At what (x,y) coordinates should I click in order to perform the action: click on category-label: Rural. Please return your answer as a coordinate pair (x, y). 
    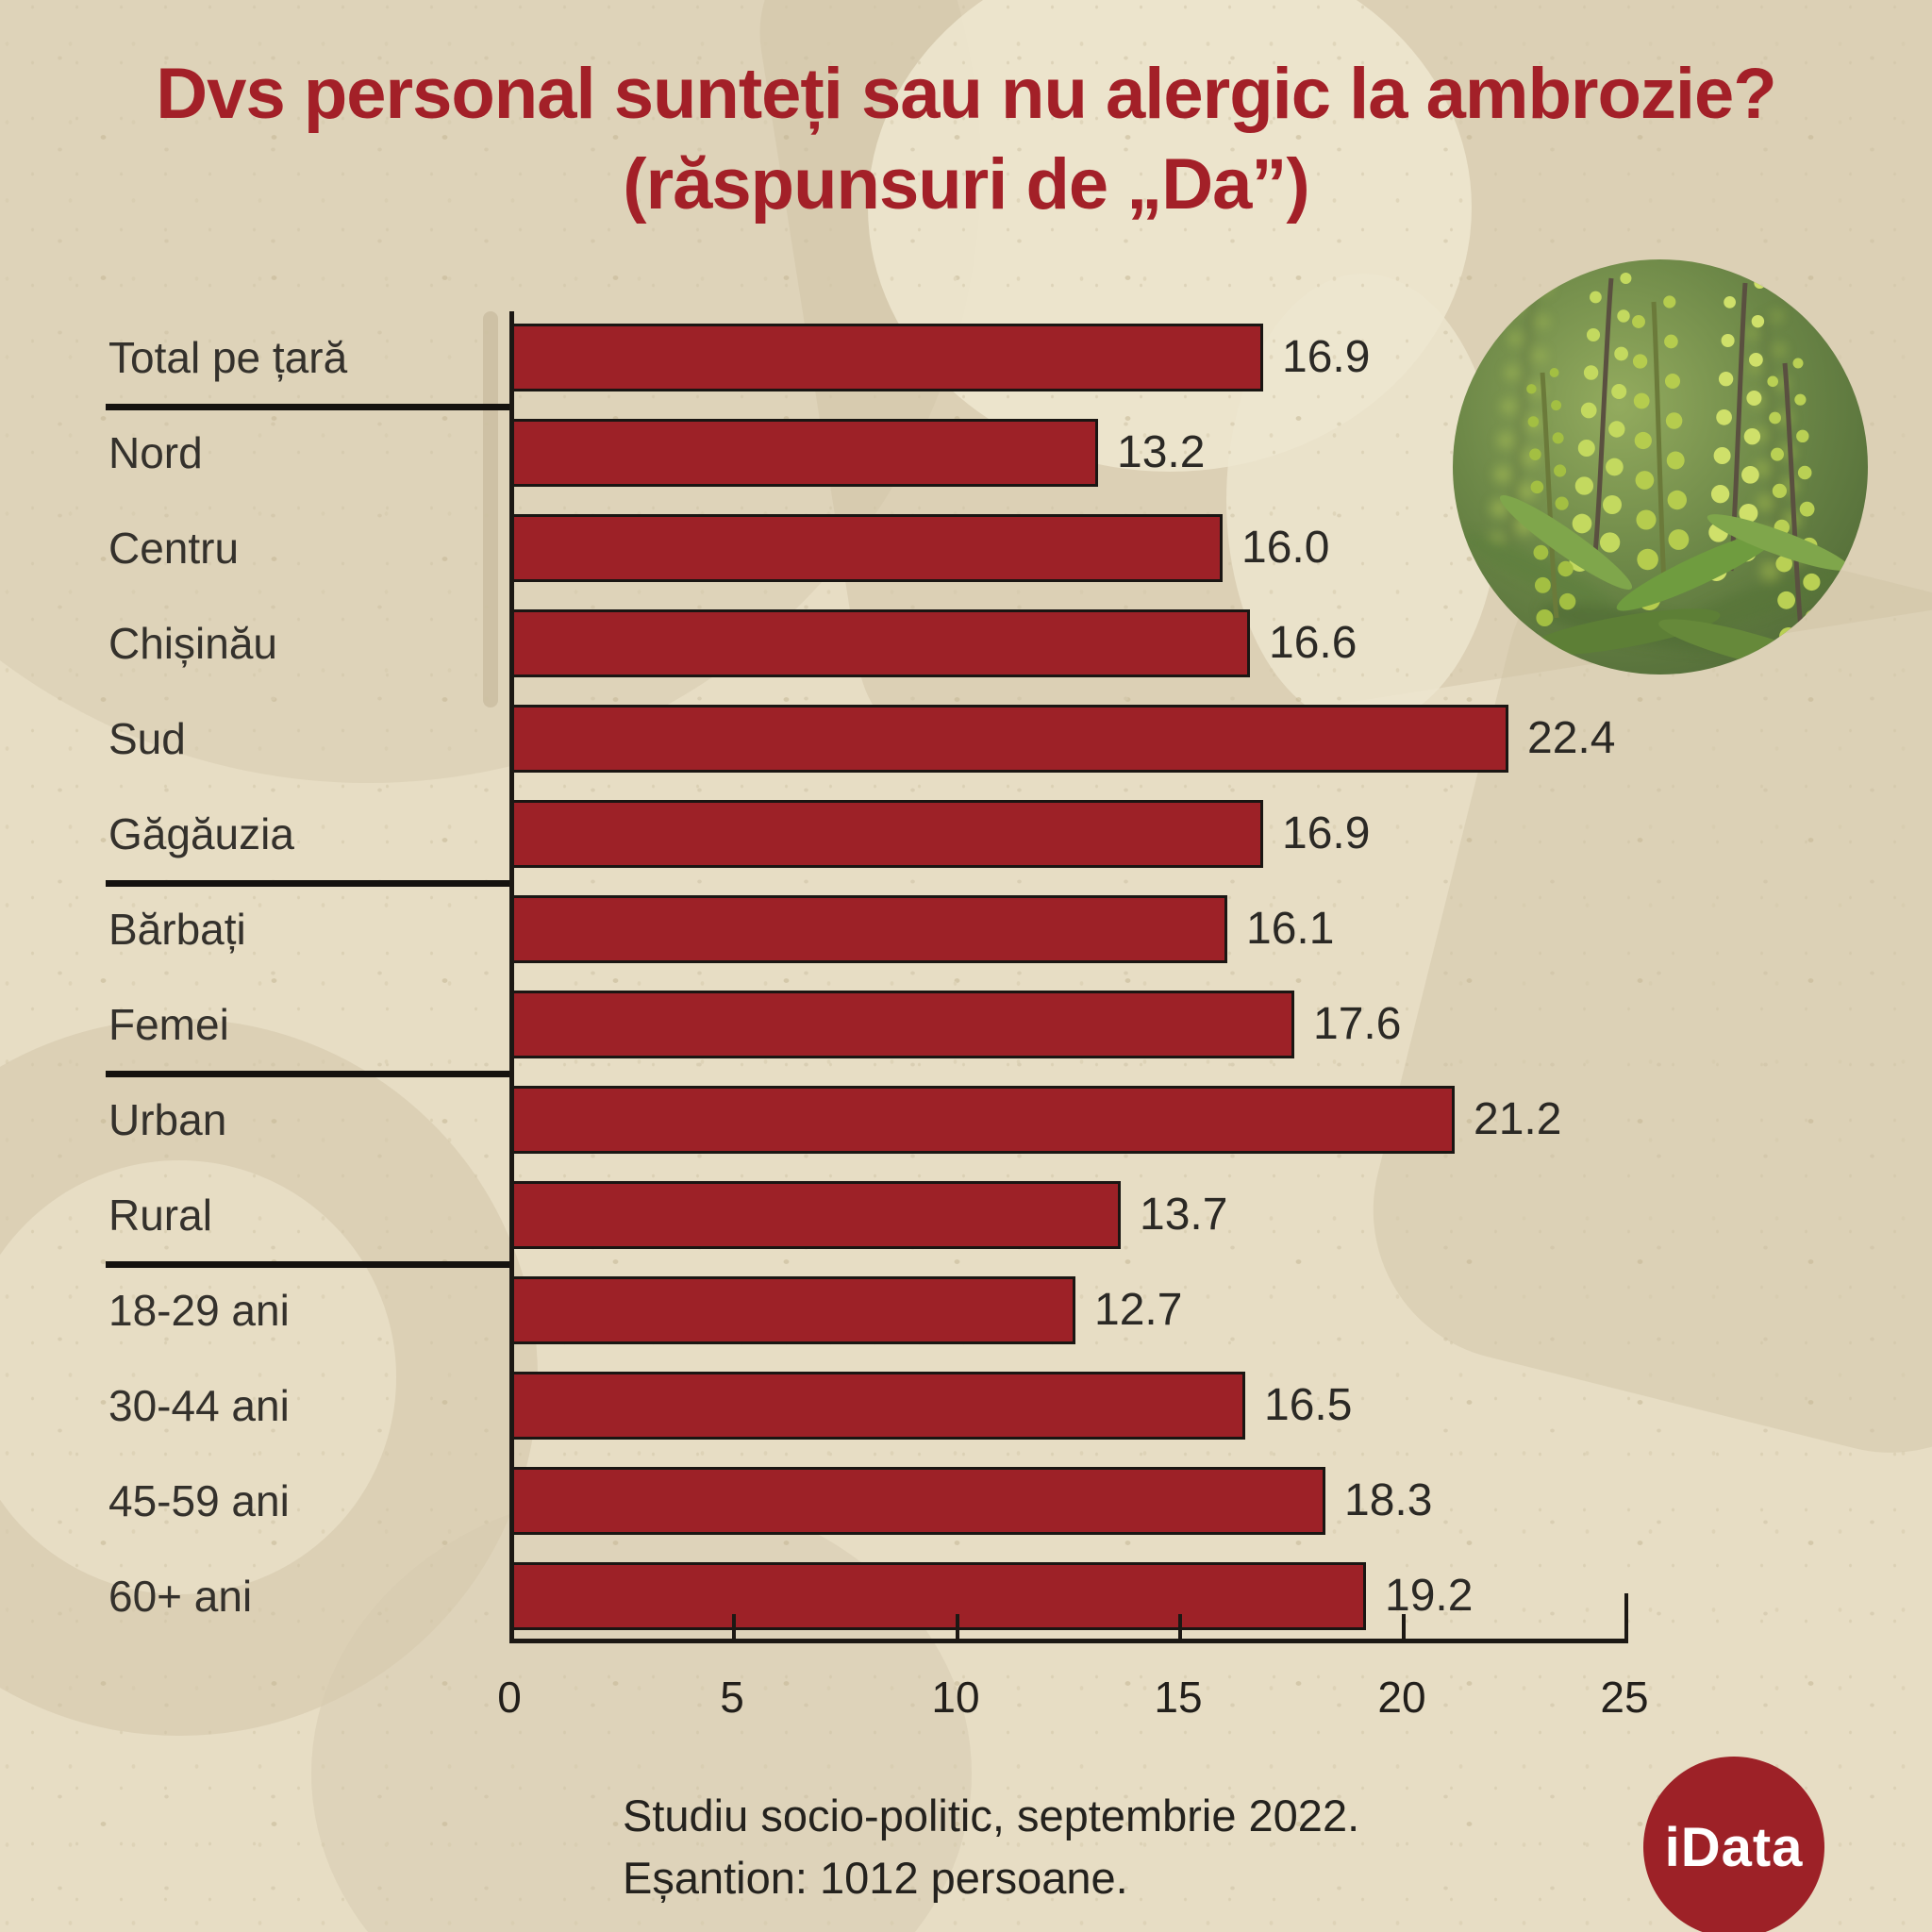
    Looking at the image, I should click on (160, 1216).